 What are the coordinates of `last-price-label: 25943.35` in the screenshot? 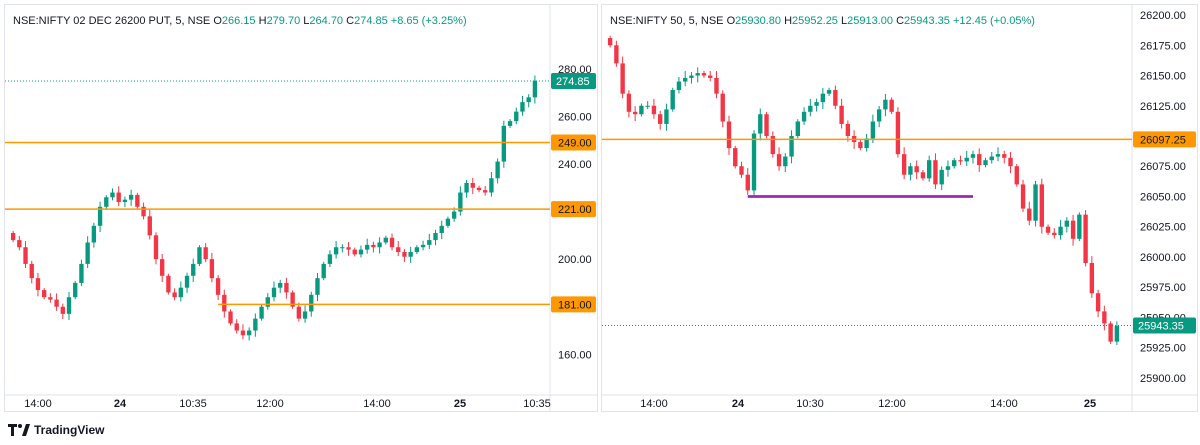 It's located at (1161, 326).